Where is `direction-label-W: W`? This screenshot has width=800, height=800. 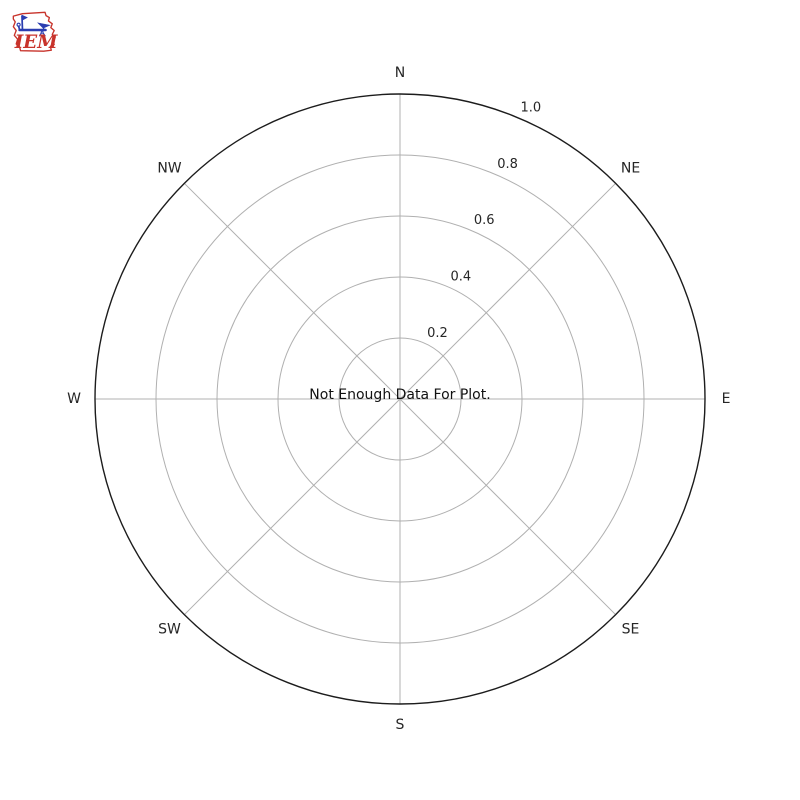 direction-label-W: W is located at coordinates (74, 399).